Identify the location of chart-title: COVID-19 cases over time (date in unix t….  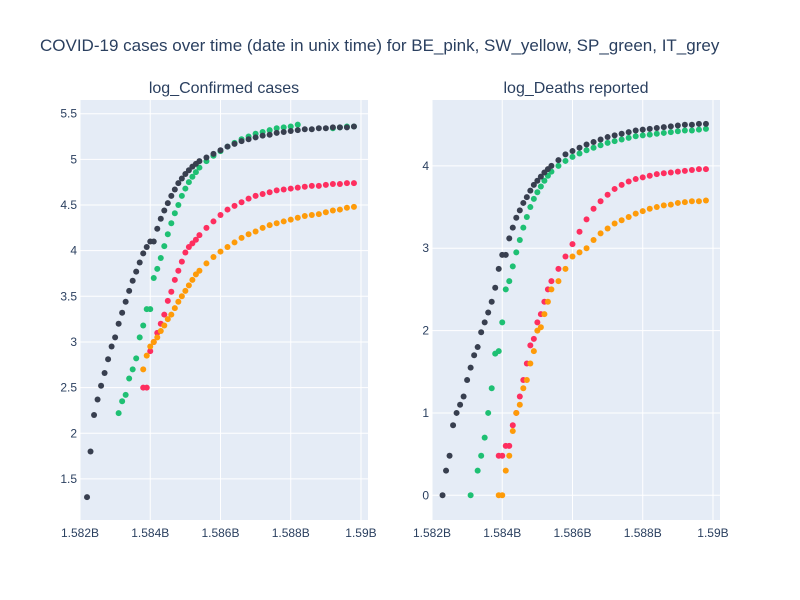
(380, 45).